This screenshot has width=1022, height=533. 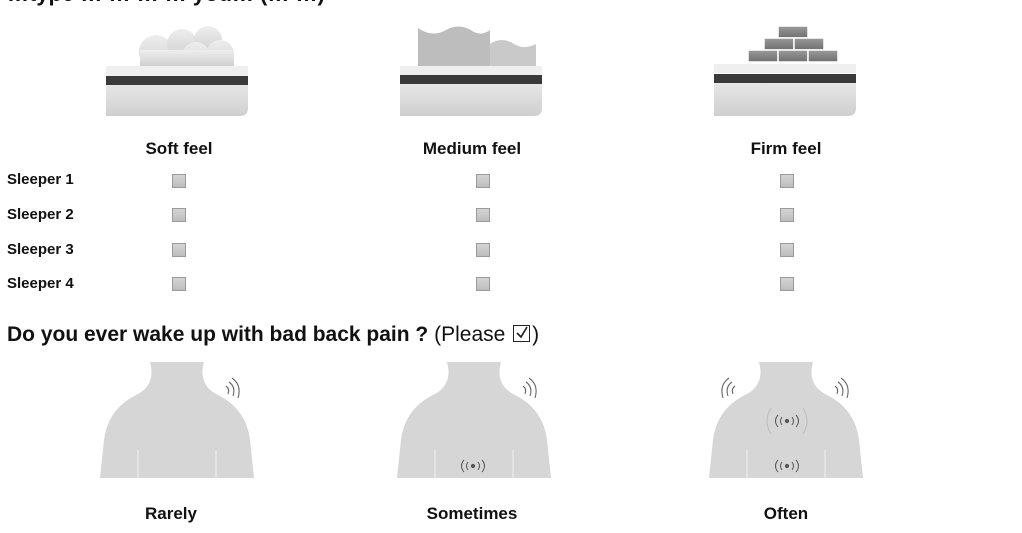 I want to click on sleeper-1-medium-checkbox, so click(x=483, y=181).